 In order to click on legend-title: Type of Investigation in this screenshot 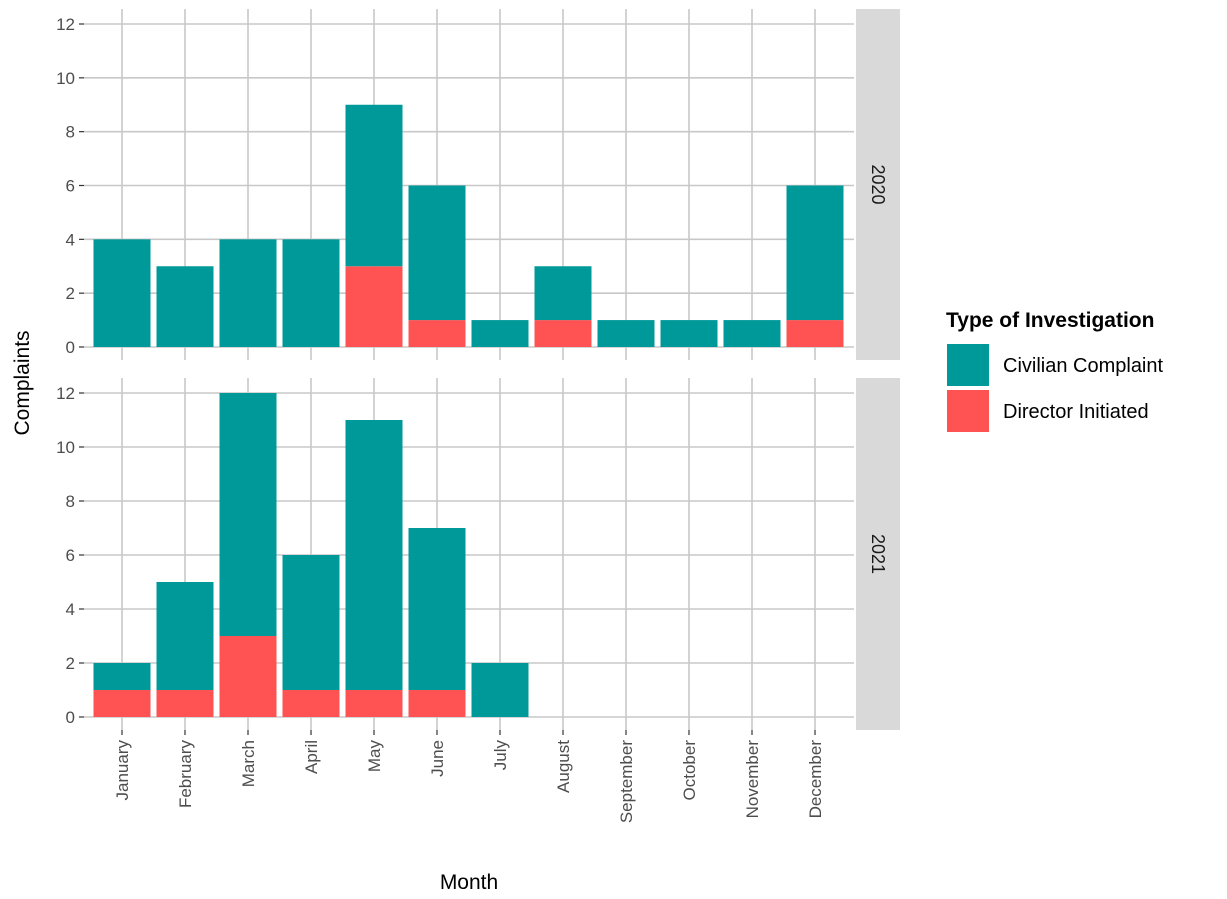, I will do `click(1050, 320)`.